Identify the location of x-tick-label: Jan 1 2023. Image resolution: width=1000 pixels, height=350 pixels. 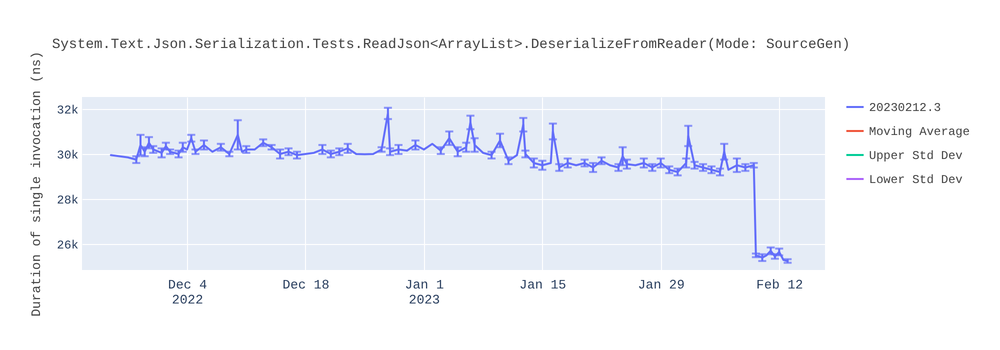
(424, 293).